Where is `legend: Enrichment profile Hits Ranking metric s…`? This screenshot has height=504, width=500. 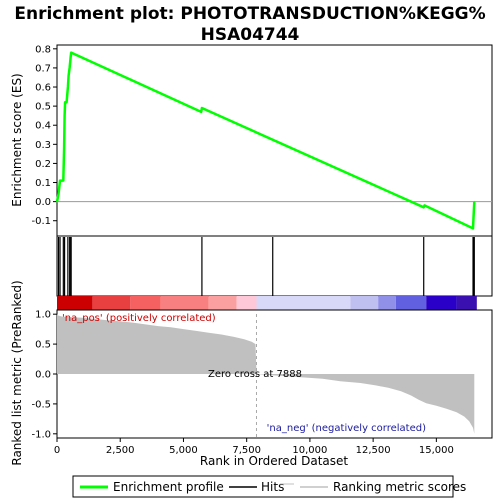
legend: Enrichment profile Hits Ranking metric s… is located at coordinates (269, 486).